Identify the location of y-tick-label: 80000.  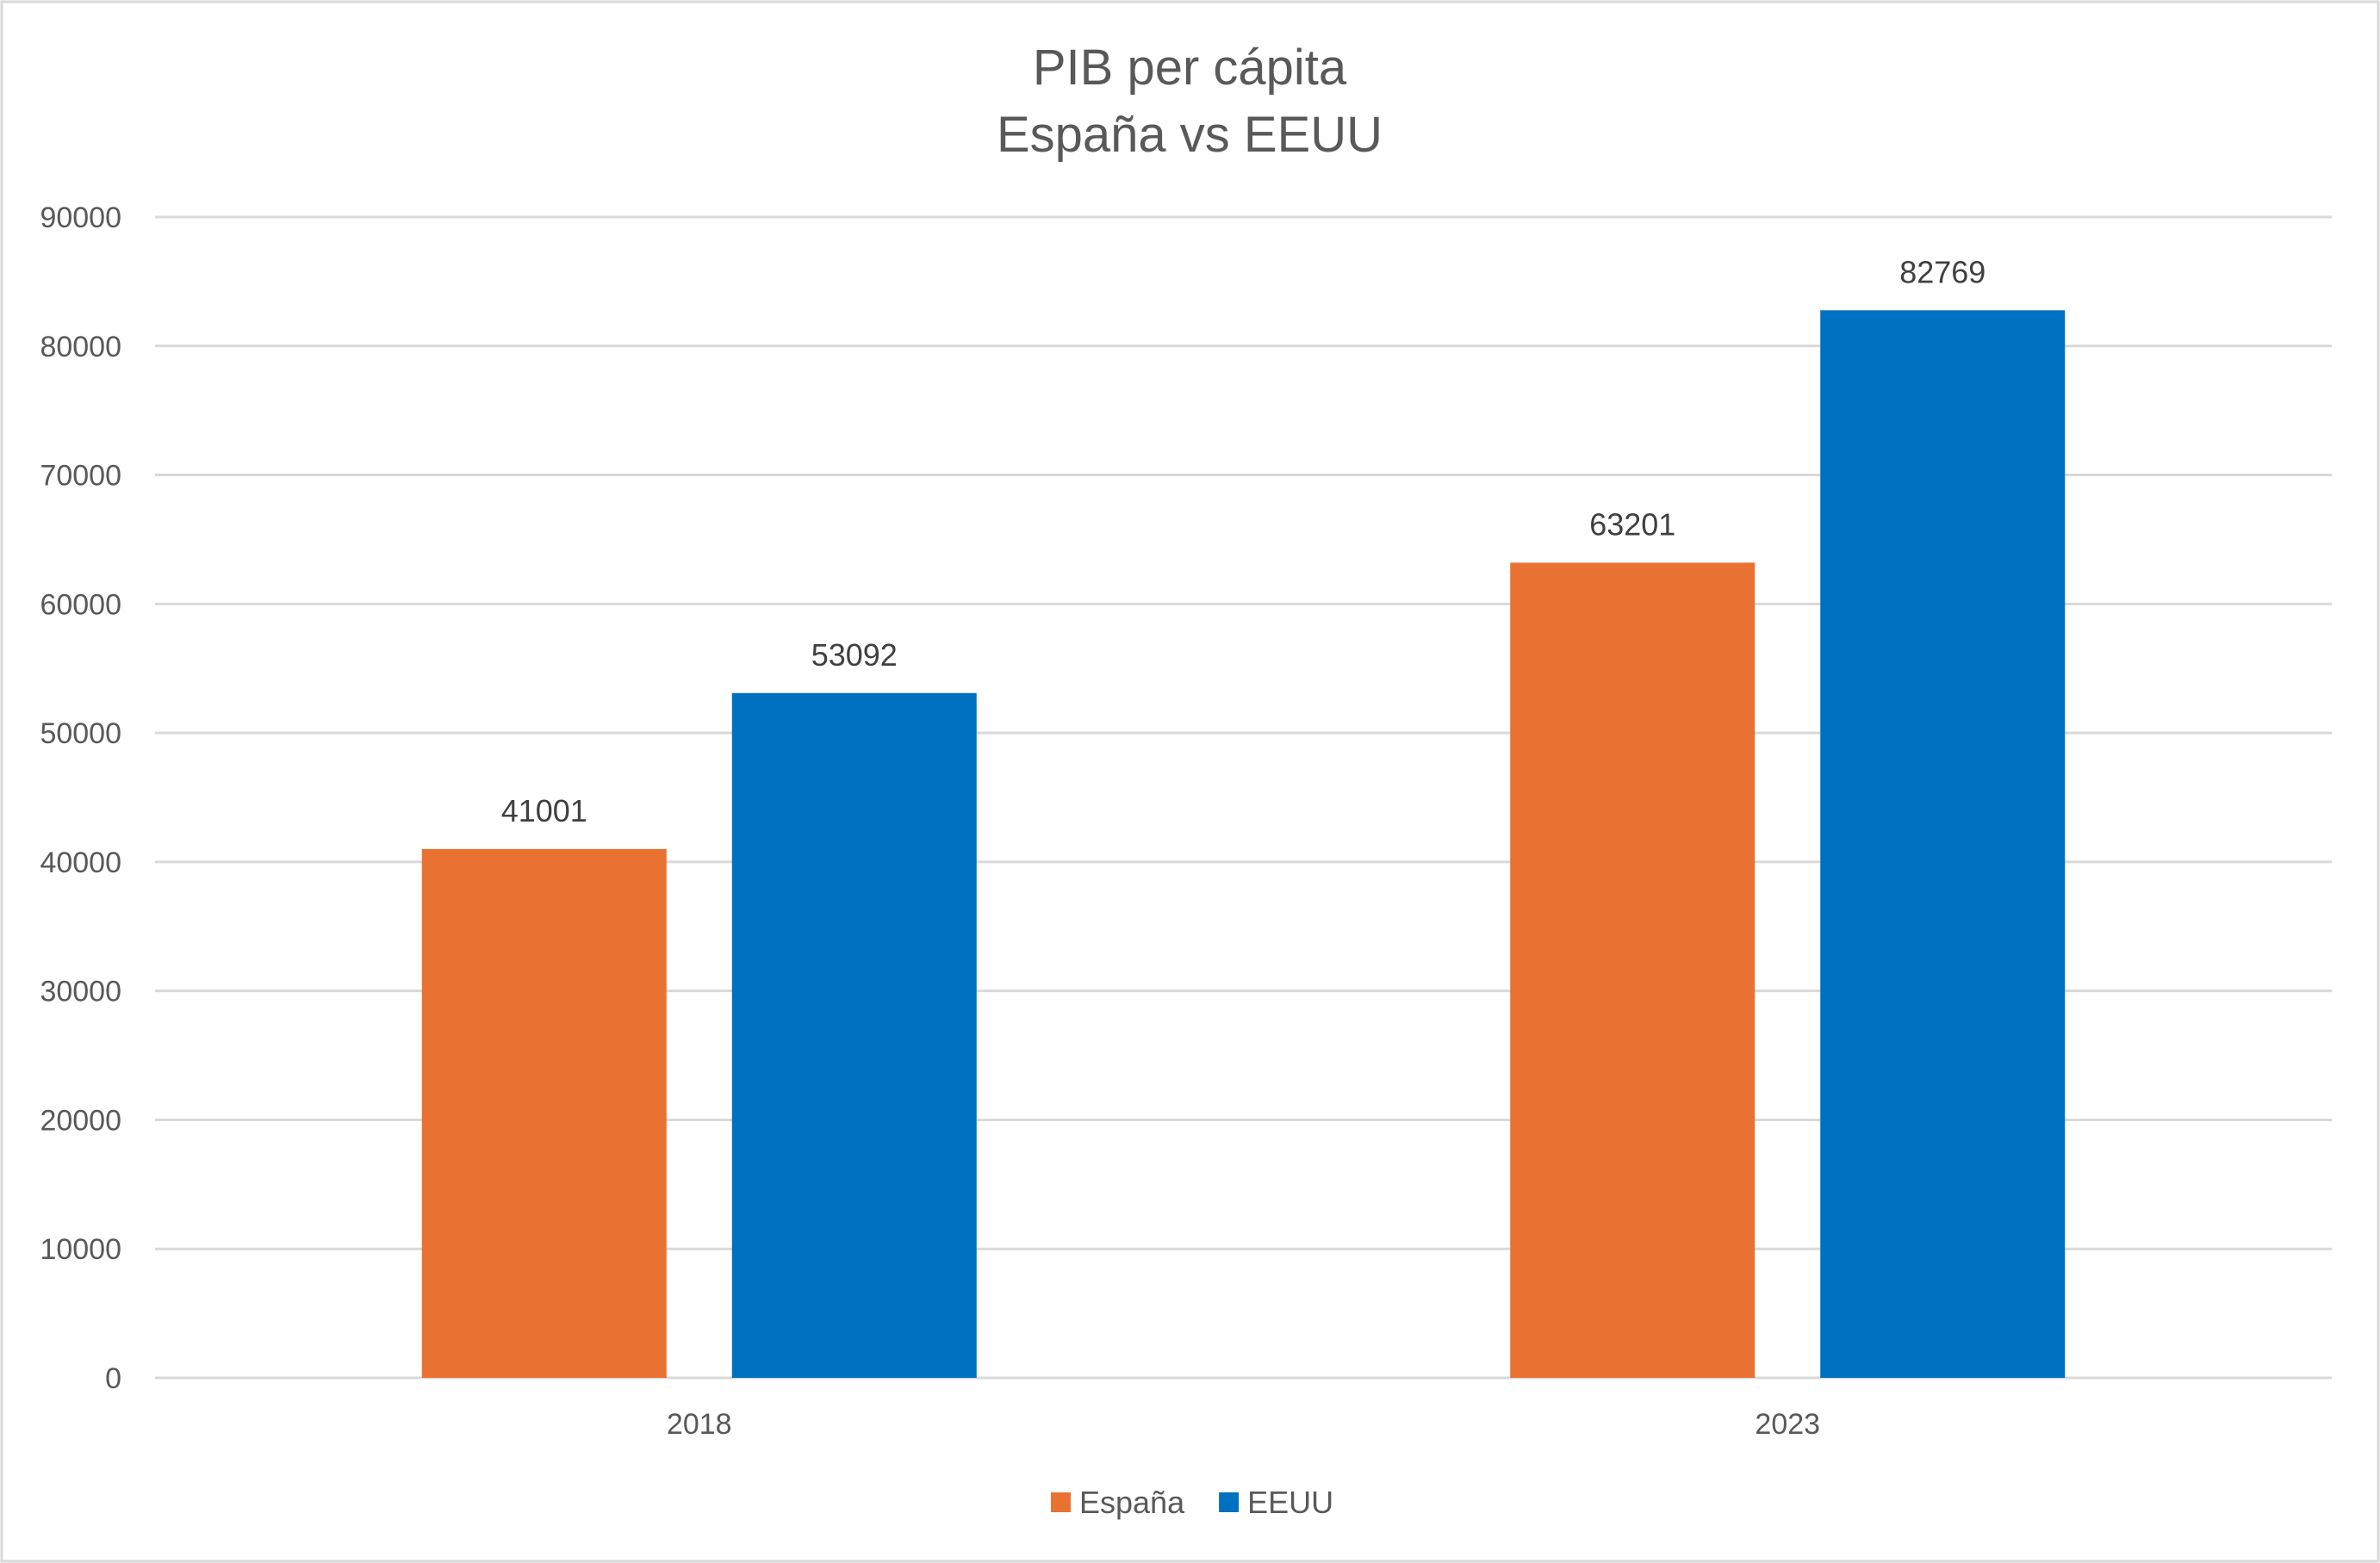
(81, 347).